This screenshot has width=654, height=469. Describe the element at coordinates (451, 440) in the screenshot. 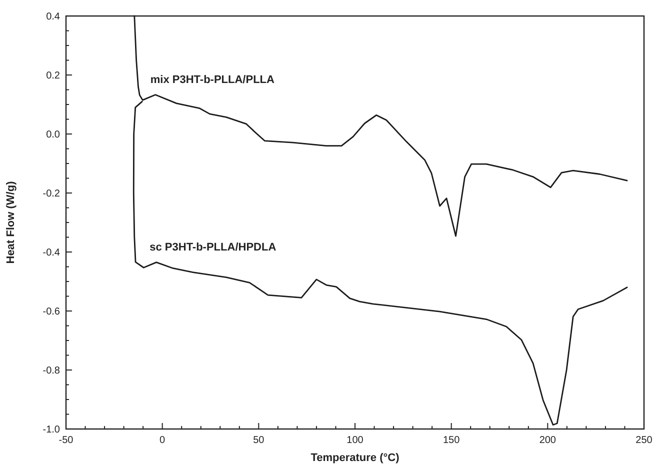

I see `x-tick-label: 150` at that location.